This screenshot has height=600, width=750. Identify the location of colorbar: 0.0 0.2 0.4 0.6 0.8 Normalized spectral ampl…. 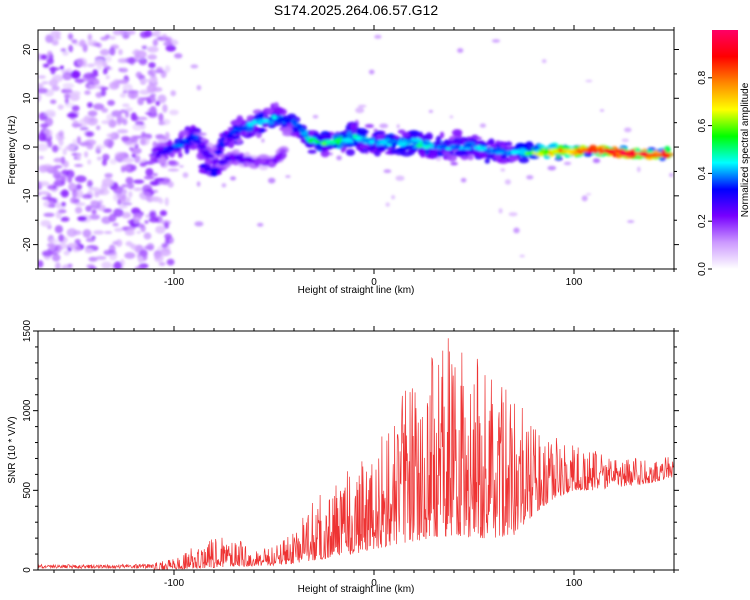
(723, 153).